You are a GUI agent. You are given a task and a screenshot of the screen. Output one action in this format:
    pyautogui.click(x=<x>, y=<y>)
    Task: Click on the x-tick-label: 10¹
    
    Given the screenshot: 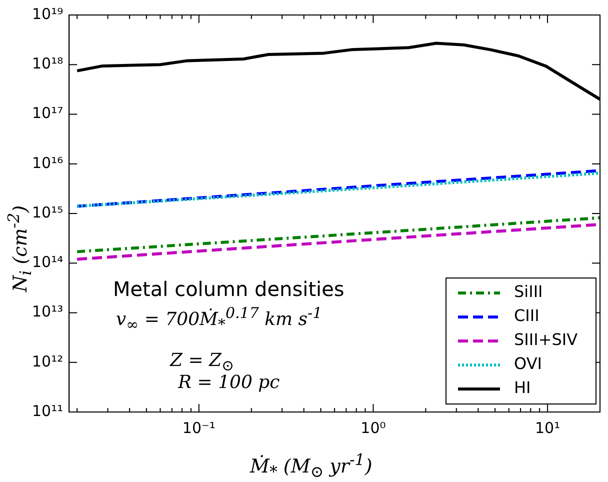 What is the action you would take?
    pyautogui.click(x=547, y=427)
    